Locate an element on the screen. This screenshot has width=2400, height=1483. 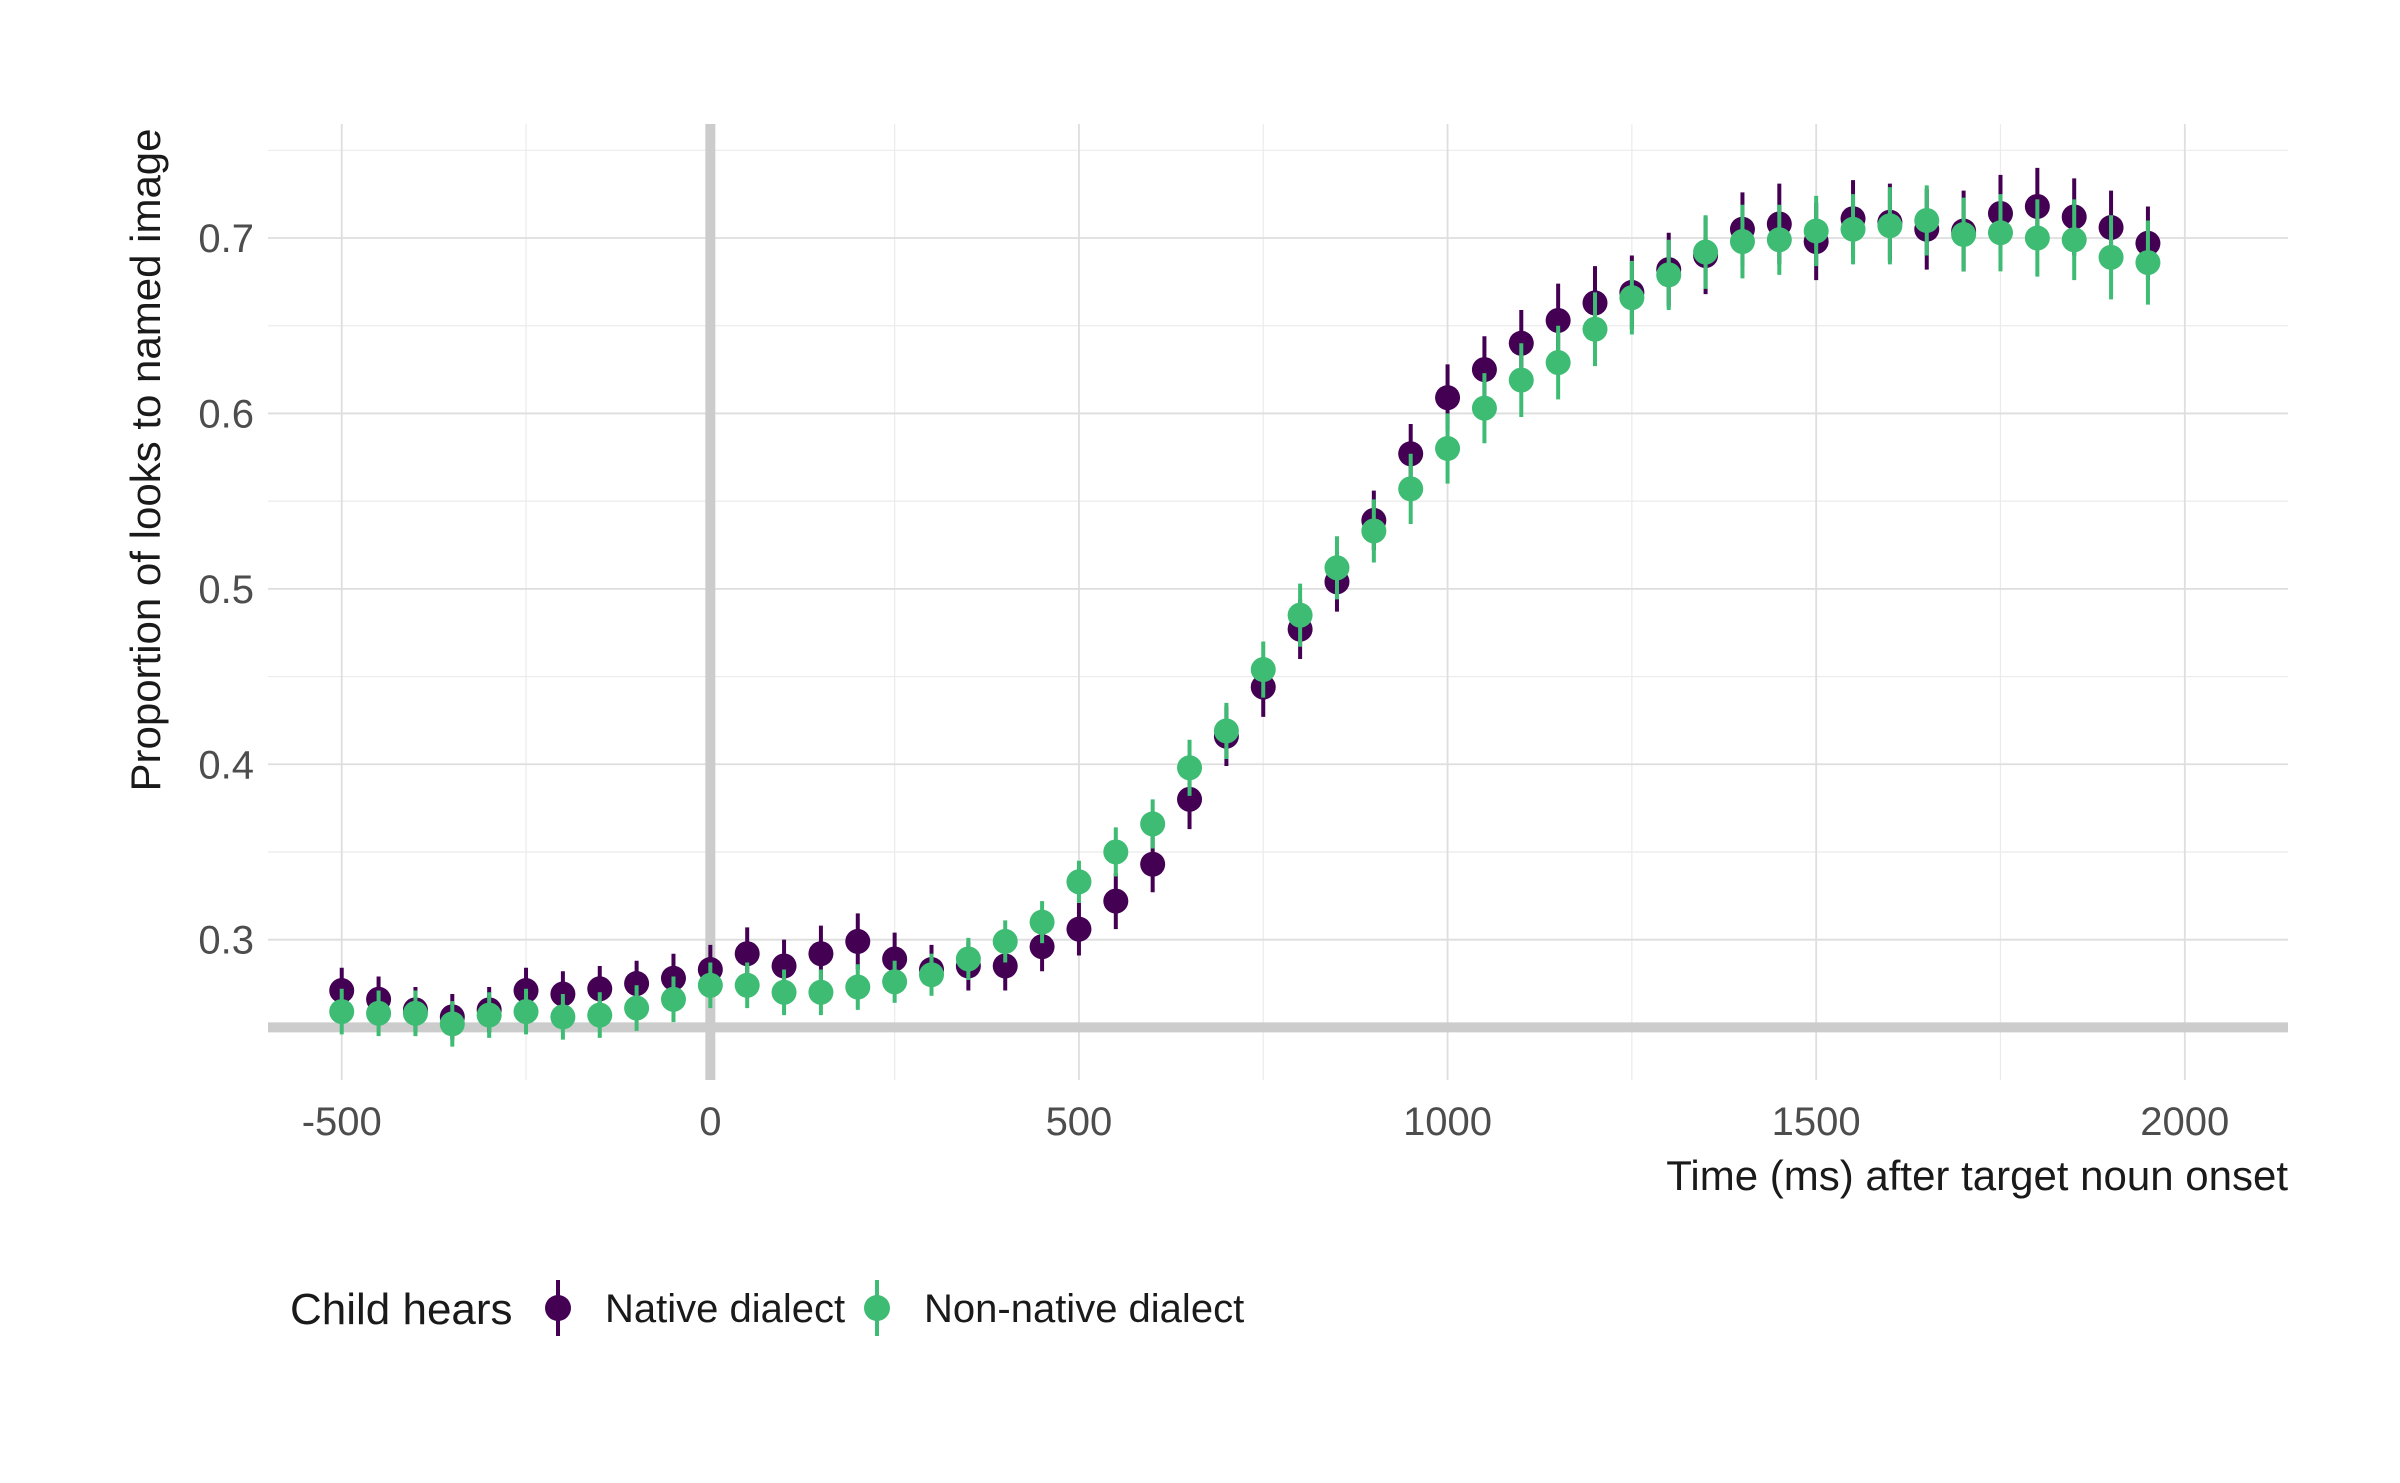
x-tick-label: 2000 is located at coordinates (2184, 1122).